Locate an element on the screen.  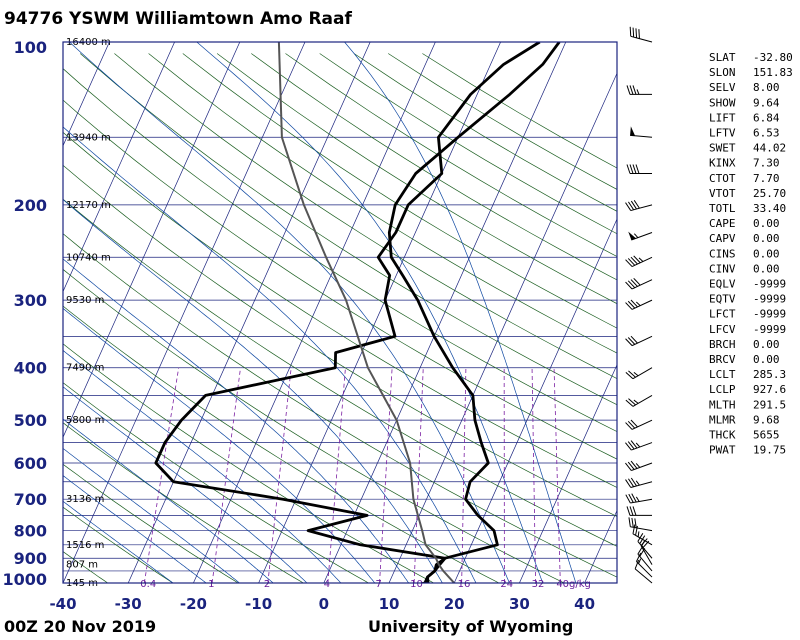
pressure-tick-label: 400 is located at coordinates (30, 368).